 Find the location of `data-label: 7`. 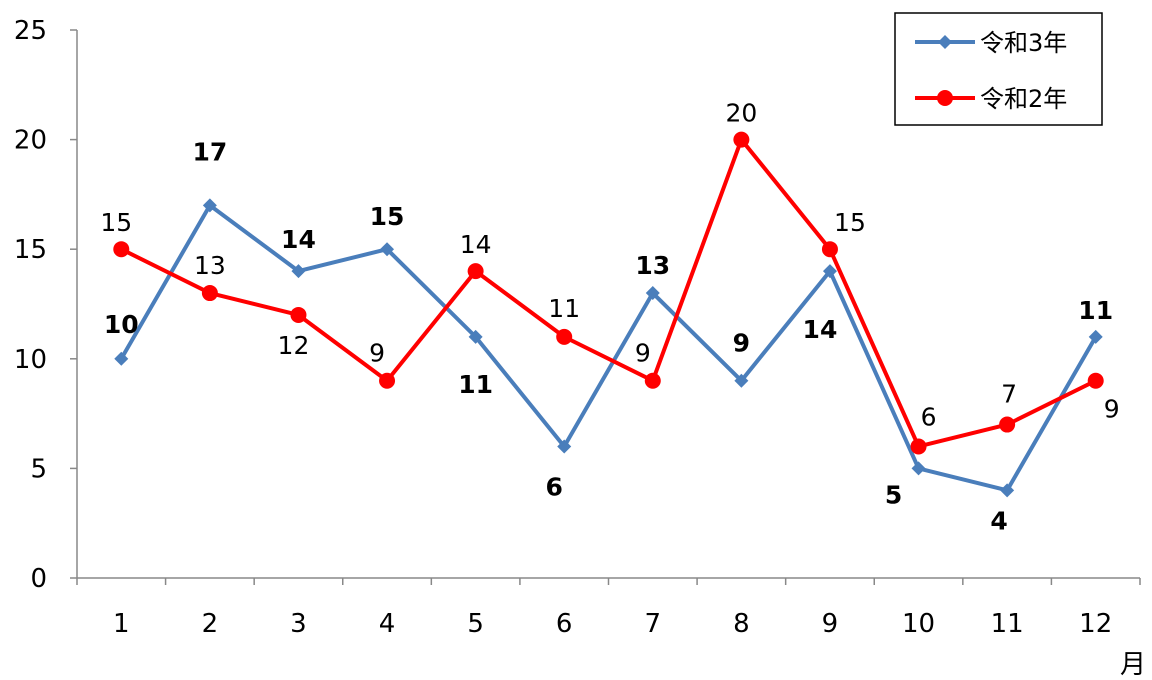

data-label: 7 is located at coordinates (1009, 394).